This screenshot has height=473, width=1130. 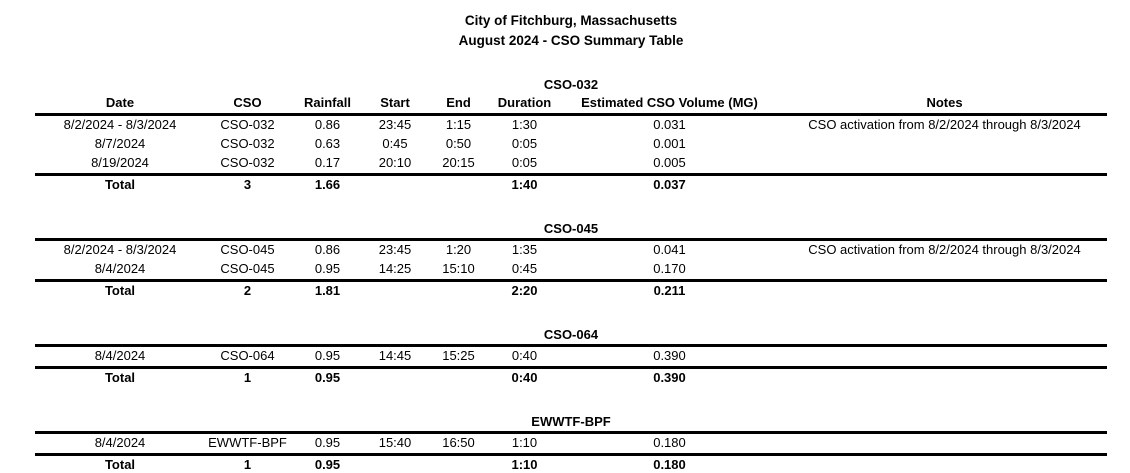 I want to click on total-row: Total 1 0.95 1:10 0.180, so click(x=571, y=463).